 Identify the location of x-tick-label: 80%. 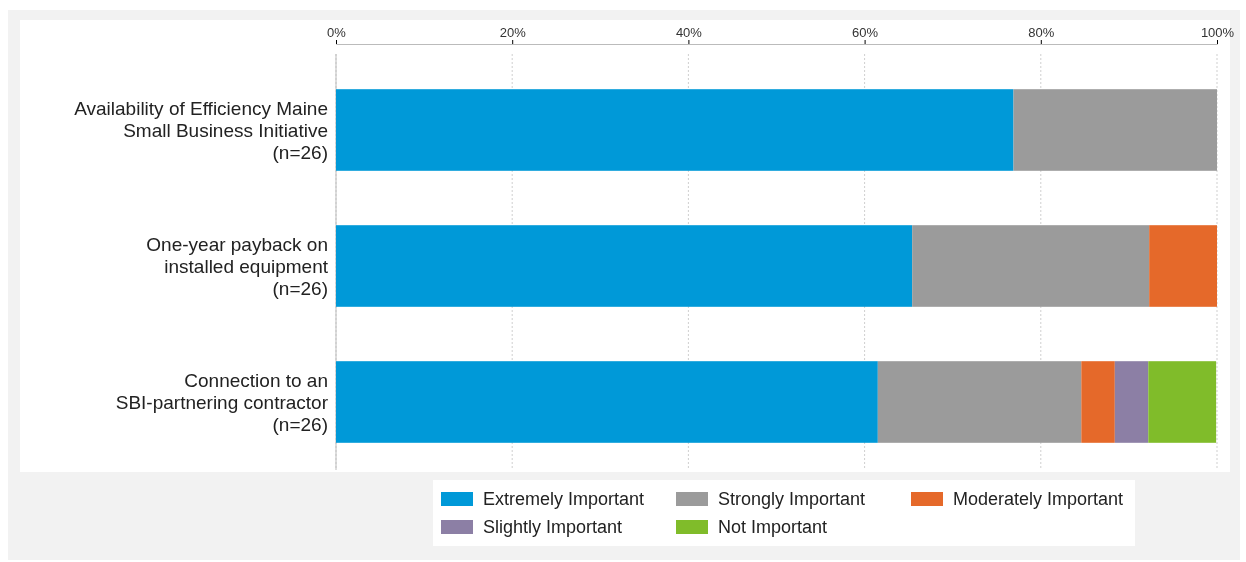
(1041, 32).